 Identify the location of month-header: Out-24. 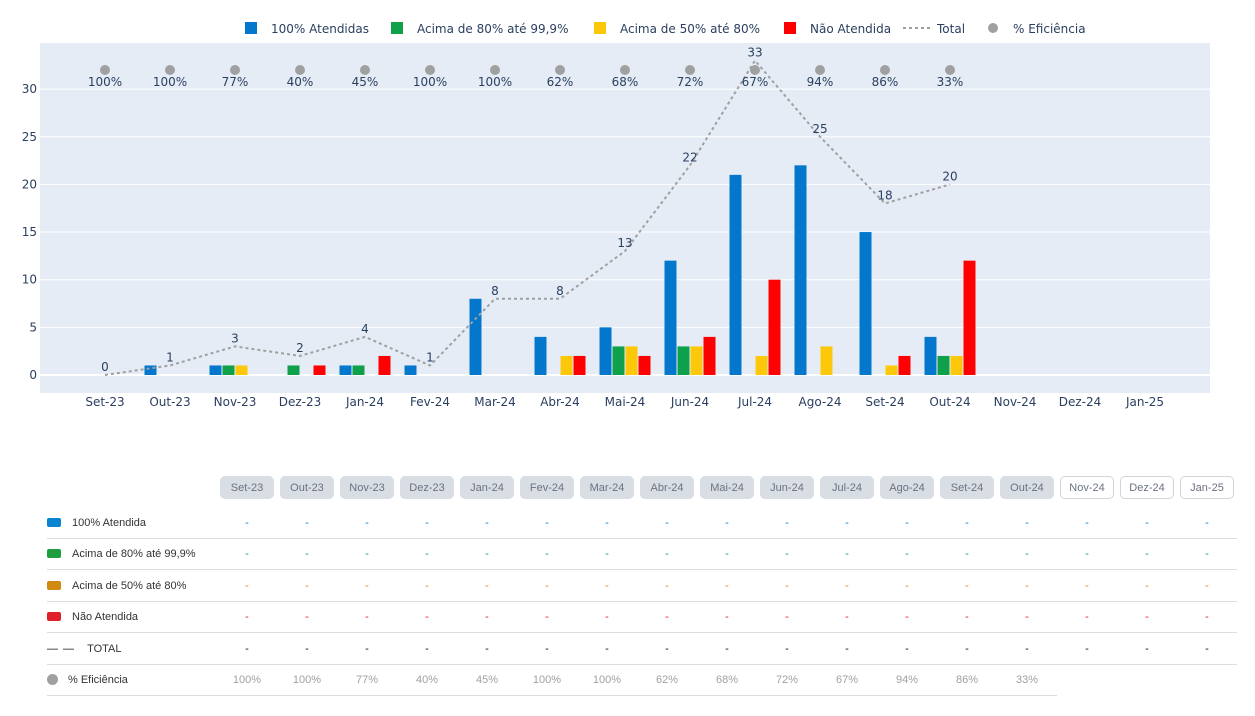
(1027, 487).